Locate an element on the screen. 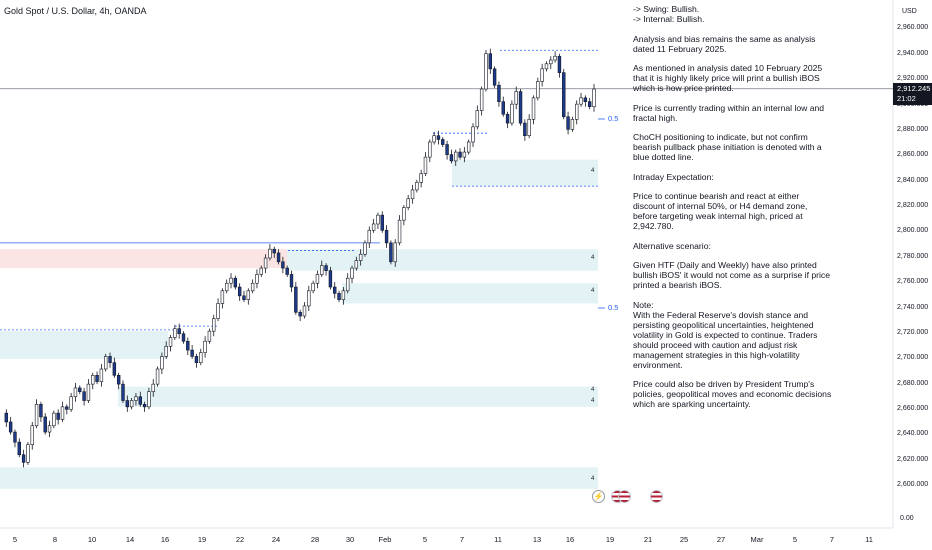  x-tick: 8 is located at coordinates (55, 539).